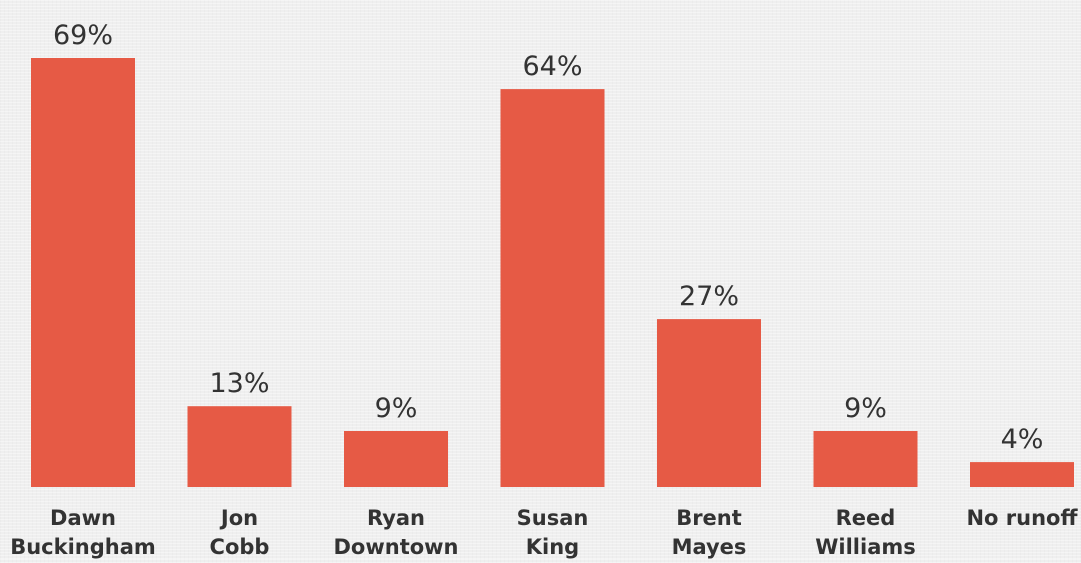 The height and width of the screenshot is (563, 1081). I want to click on category-label-line: No runoff, so click(1022, 518).